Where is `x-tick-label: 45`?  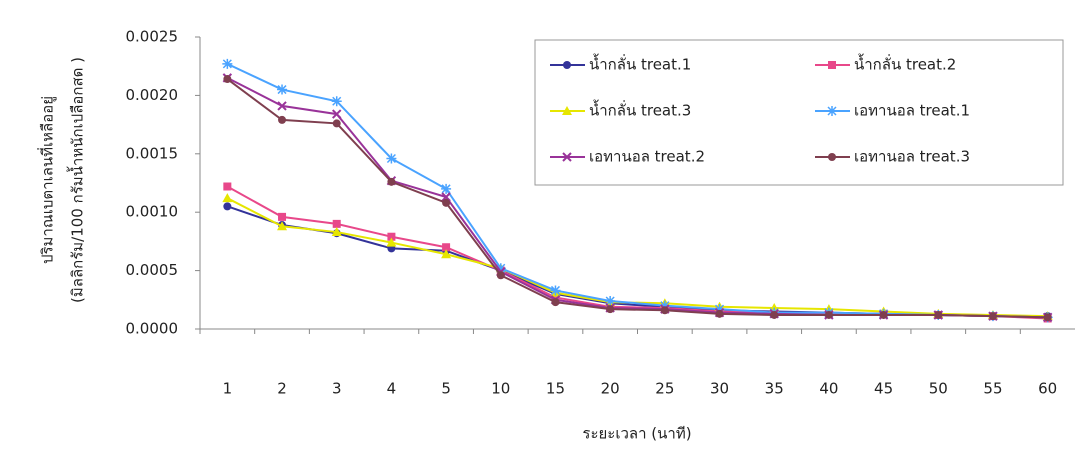
x-tick-label: 45 is located at coordinates (883, 389).